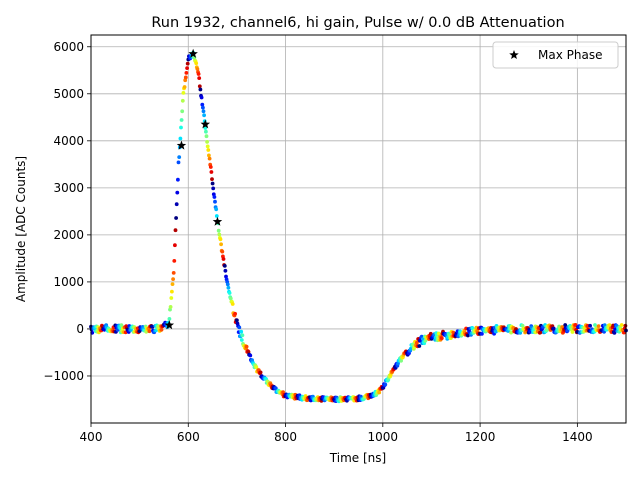 The image size is (640, 480). I want to click on y-tick-label: 4000, so click(68, 141).